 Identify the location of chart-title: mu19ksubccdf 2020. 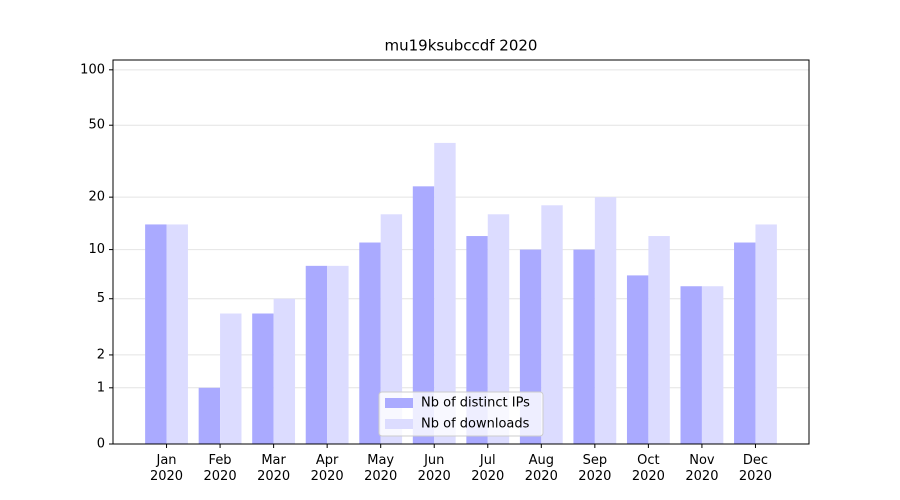
(461, 46).